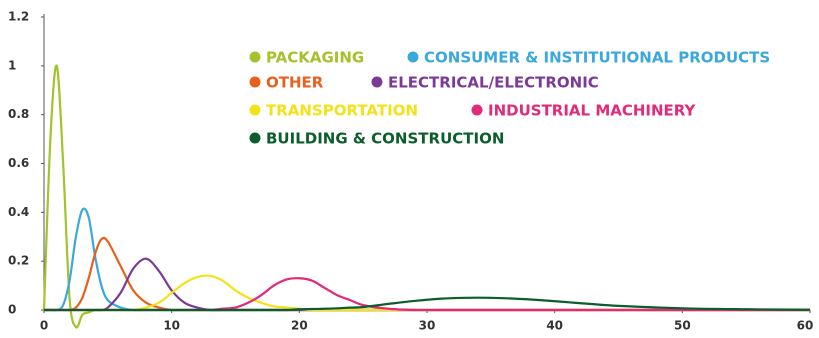 The image size is (819, 338). I want to click on y-tick-label: 0, so click(12, 310).